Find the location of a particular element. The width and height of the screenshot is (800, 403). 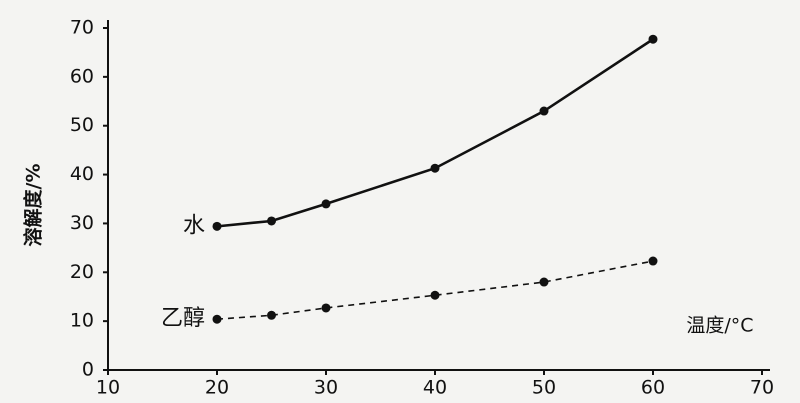

x-tick-label: 70 is located at coordinates (762, 388).